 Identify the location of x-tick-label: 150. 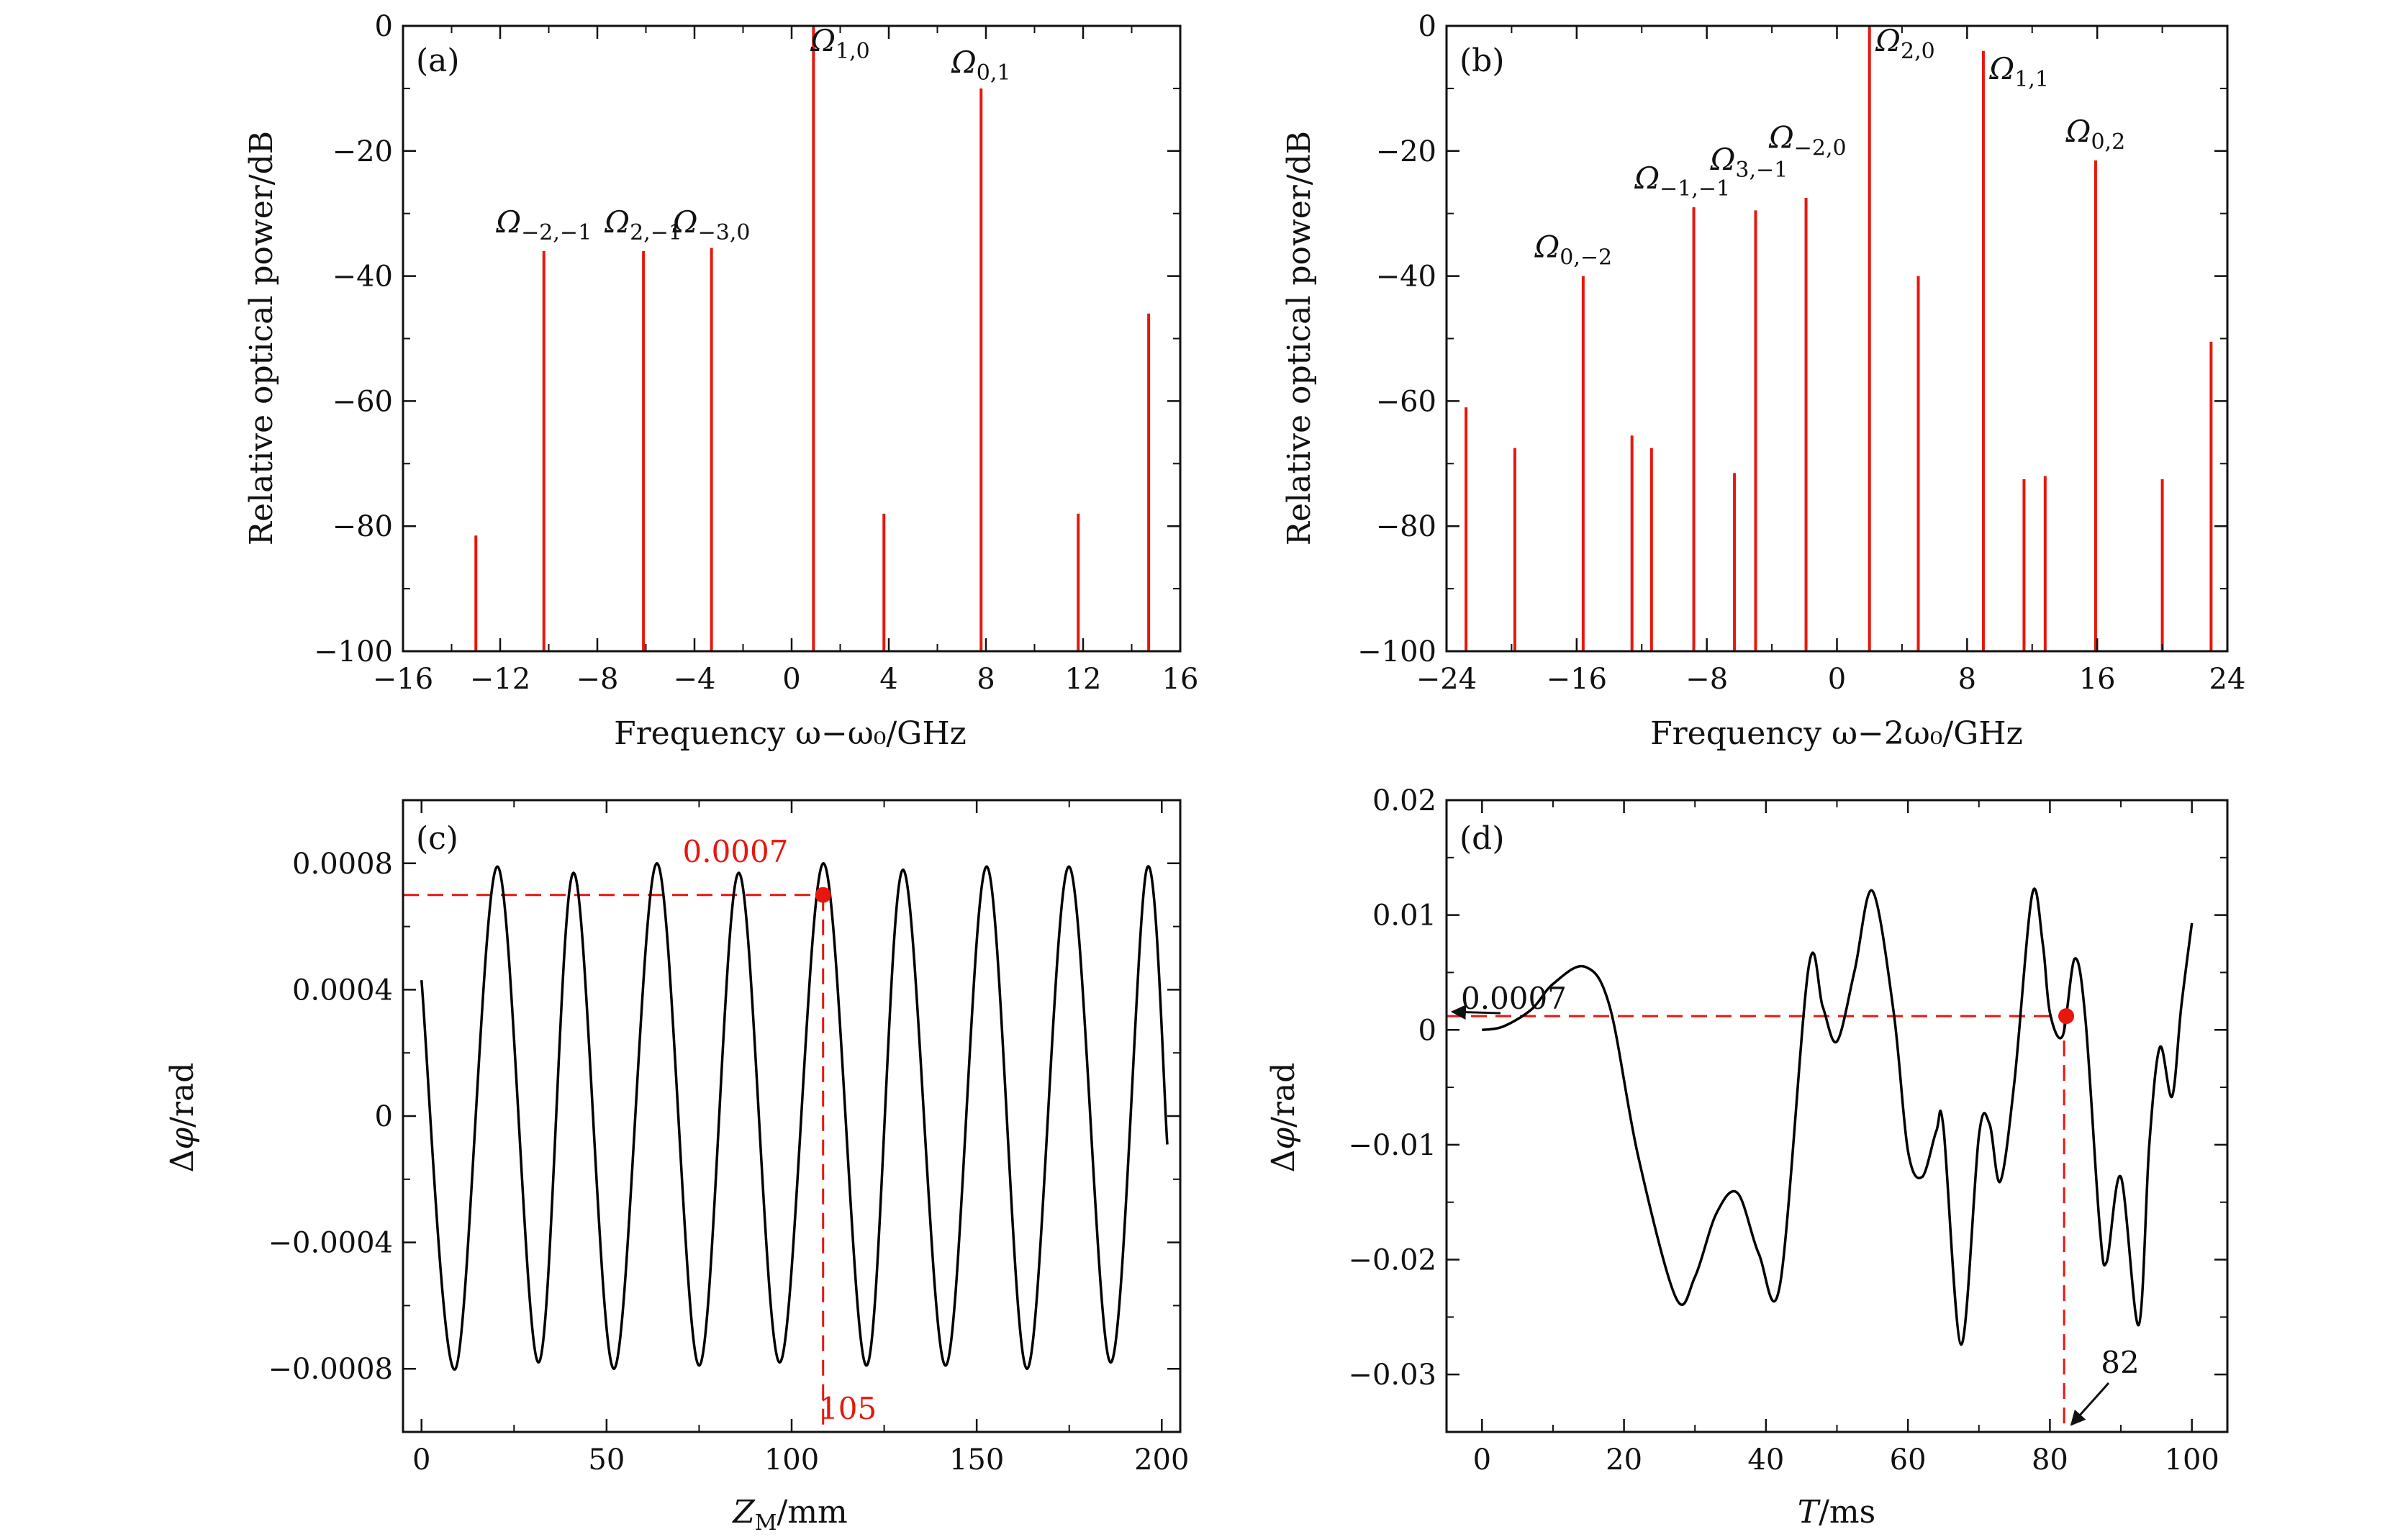
(976, 1460).